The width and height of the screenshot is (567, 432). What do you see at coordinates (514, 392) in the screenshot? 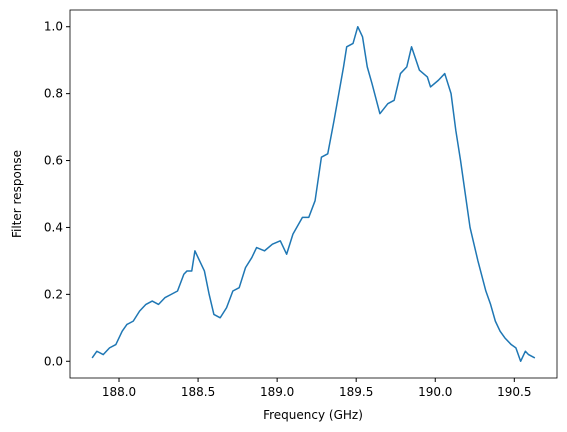
I see `x-tick-label: 190.5` at bounding box center [514, 392].